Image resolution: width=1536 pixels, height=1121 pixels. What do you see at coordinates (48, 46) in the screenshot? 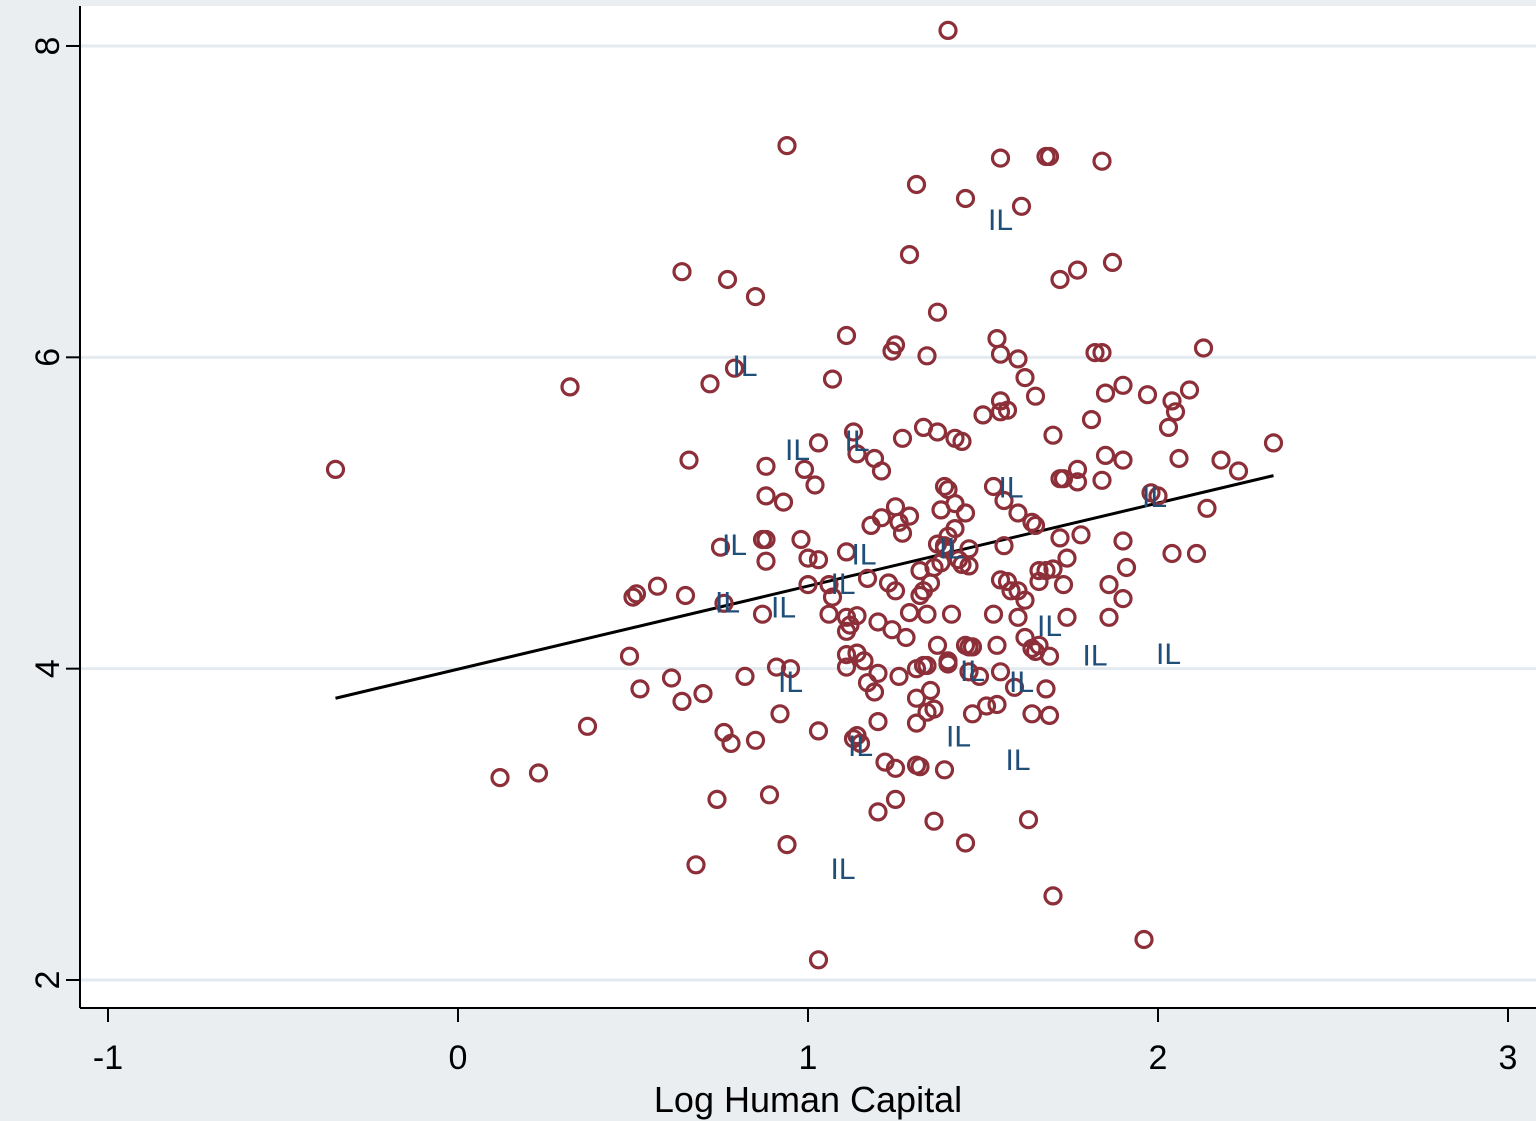
I see `y-tick-label: 8` at bounding box center [48, 46].